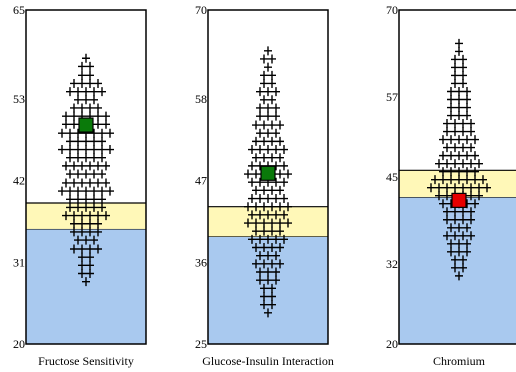 Image resolution: width=516 pixels, height=372 pixels. Describe the element at coordinates (459, 200) in the screenshot. I see `patient-marker` at that location.